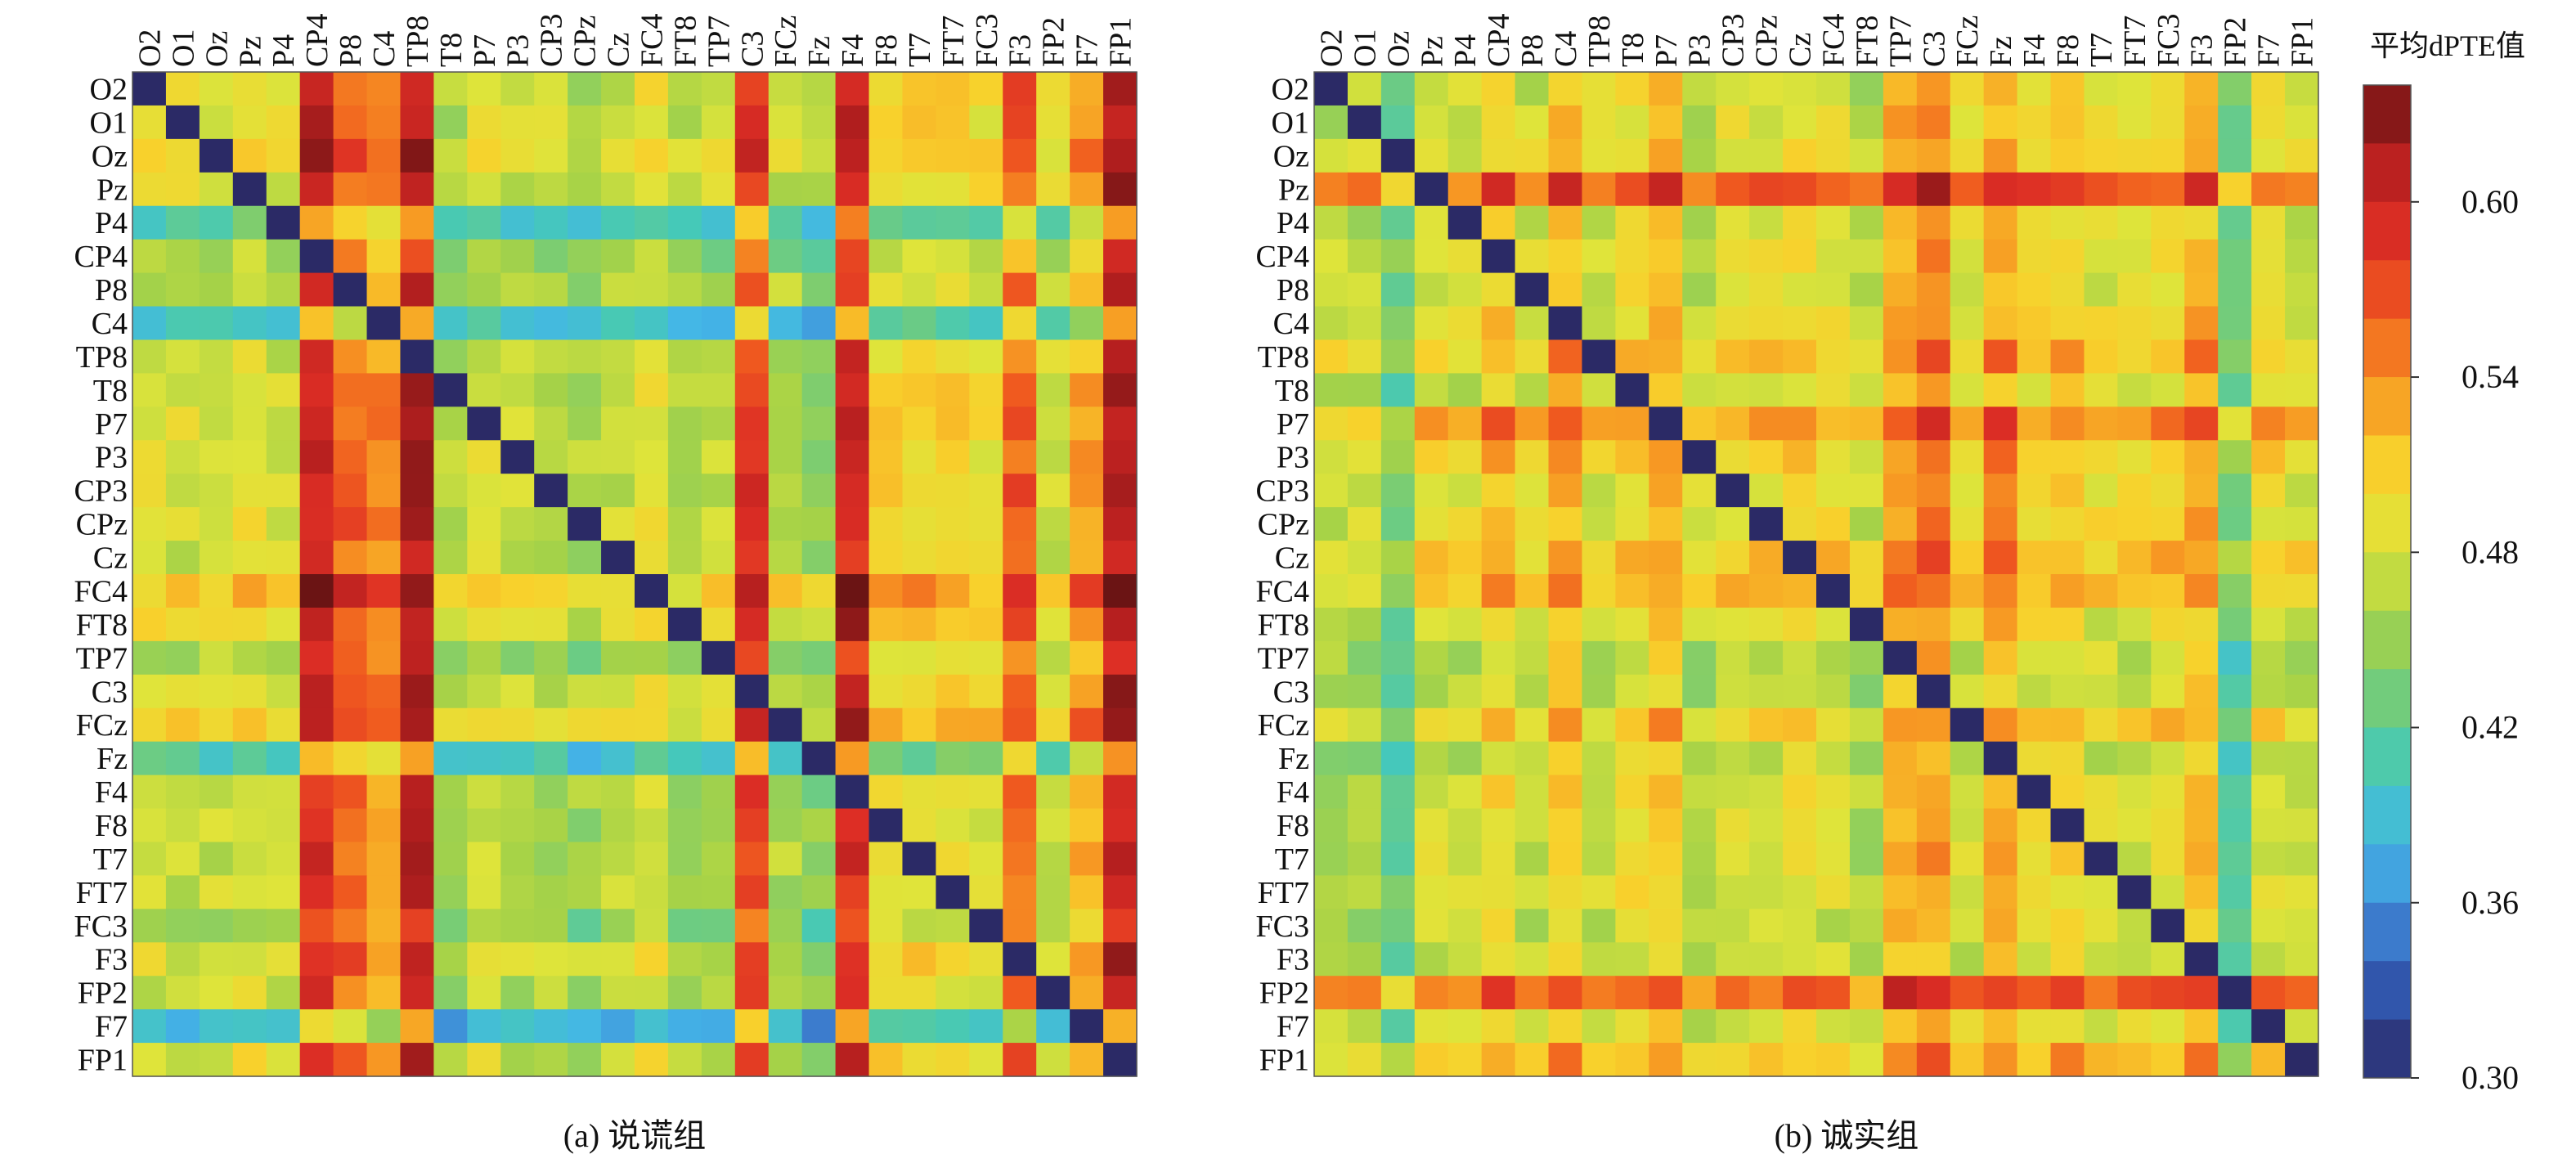 The image size is (2576, 1163). I want to click on column-tick-label: P7, so click(485, 50).